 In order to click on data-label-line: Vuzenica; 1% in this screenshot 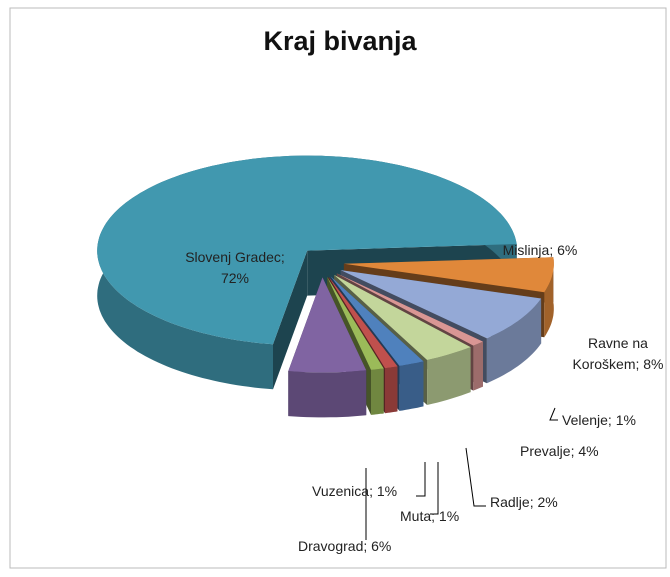, I will do `click(354, 491)`.